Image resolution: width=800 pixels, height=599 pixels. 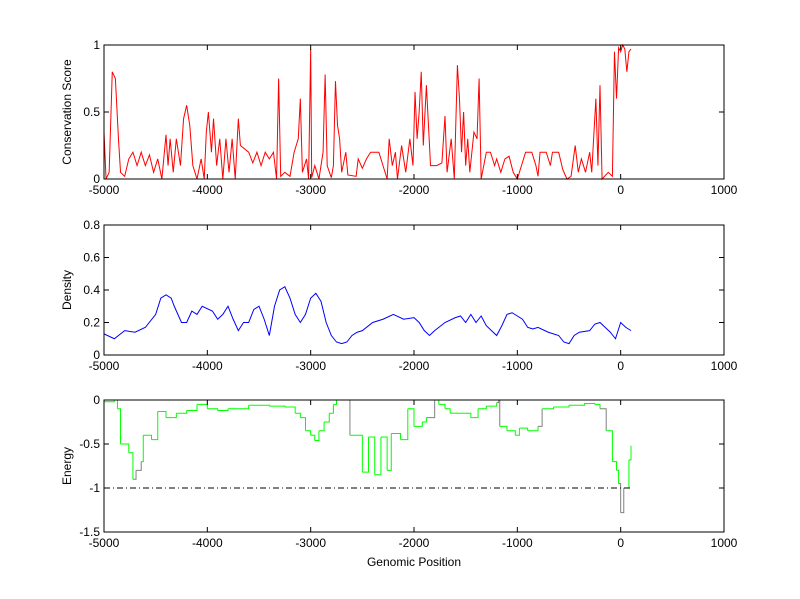 What do you see at coordinates (67, 112) in the screenshot?
I see `y-axis-label: Conservation Score` at bounding box center [67, 112].